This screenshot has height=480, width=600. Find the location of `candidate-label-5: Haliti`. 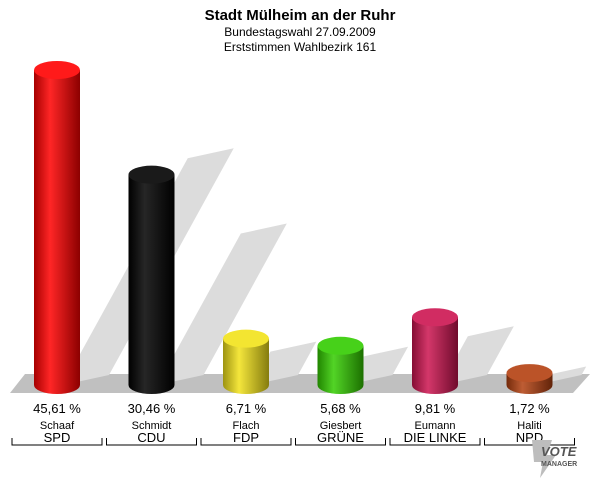

candidate-label-5: Haliti is located at coordinates (529, 426).